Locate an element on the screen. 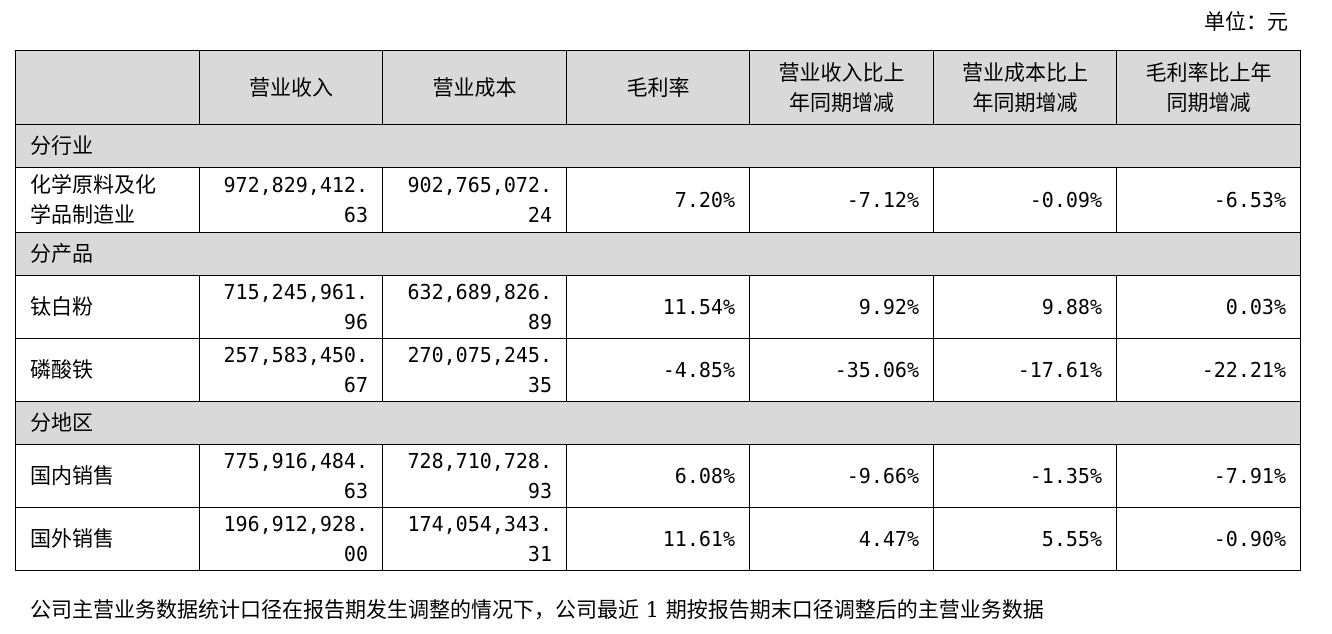 The width and height of the screenshot is (1332, 634). header-cost-change: 营业成本比上 年同期增减 is located at coordinates (1025, 87).